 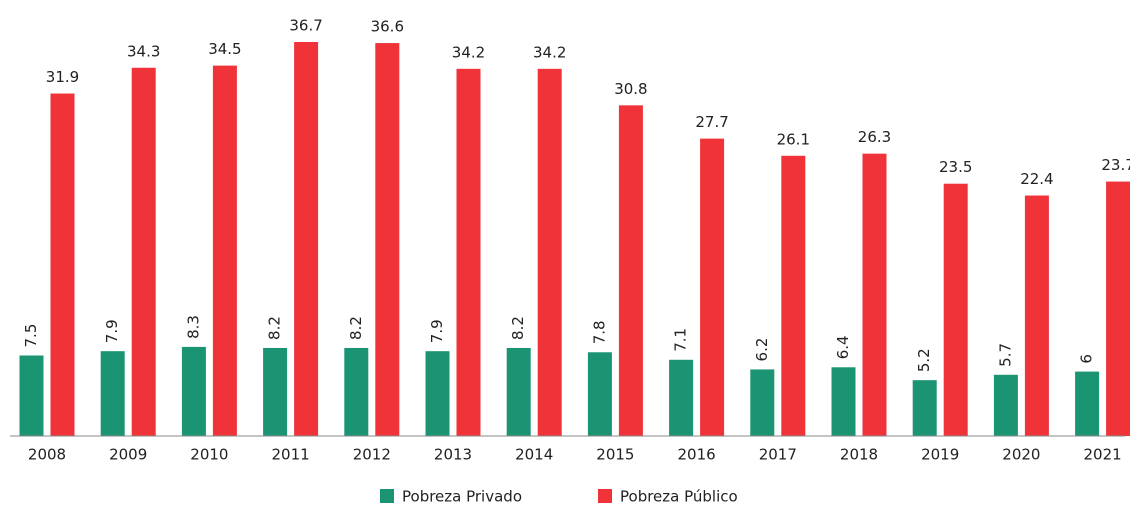 What do you see at coordinates (924, 360) in the screenshot?
I see `value-label: 5.2` at bounding box center [924, 360].